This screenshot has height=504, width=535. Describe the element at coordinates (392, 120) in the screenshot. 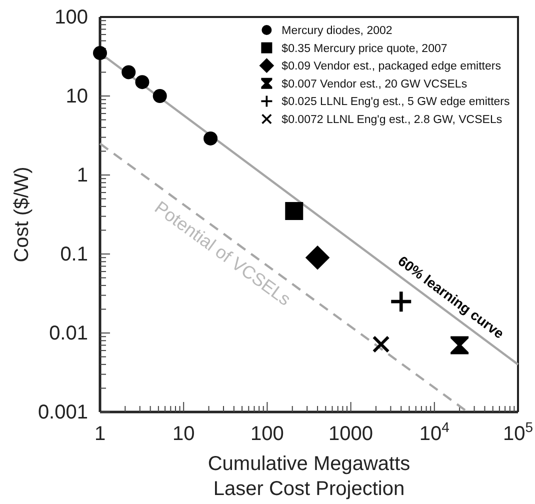

I see `legend-label: $0.0072 LLNL Eng'g est., 2.8 GW, VCSELs` at that location.